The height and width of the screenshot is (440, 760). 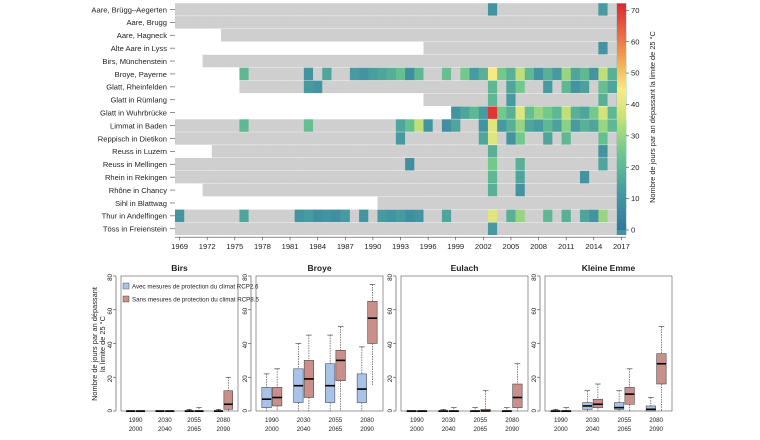 I want to click on panel-title: Birs, so click(x=179, y=268).